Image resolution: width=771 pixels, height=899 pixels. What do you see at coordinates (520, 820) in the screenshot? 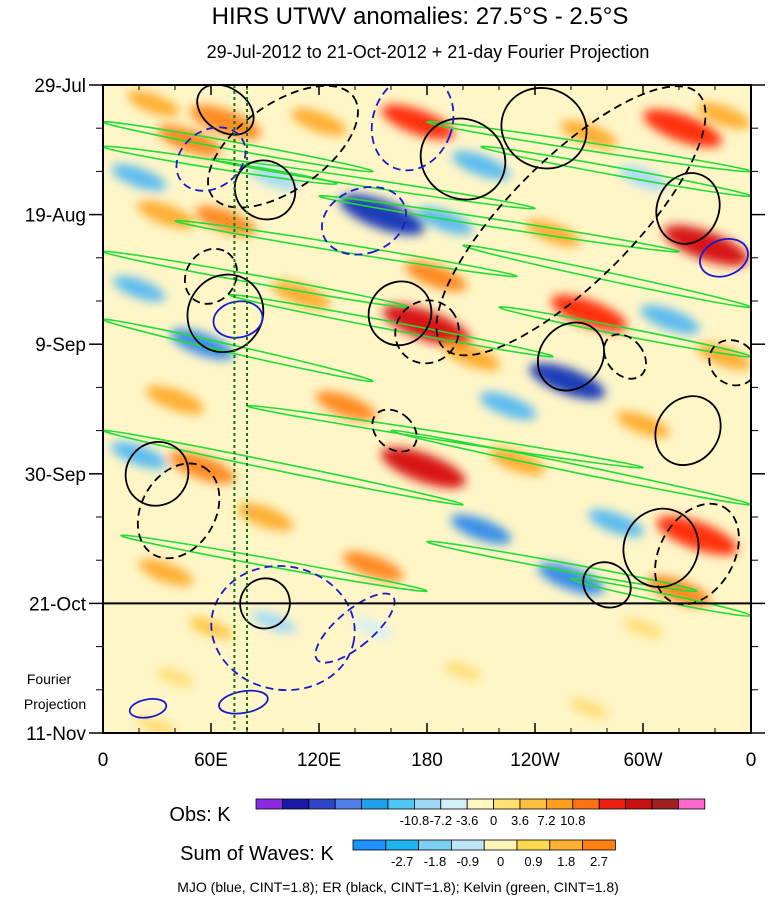
I see `obs-colorbar-tick-label: 3.6` at bounding box center [520, 820].